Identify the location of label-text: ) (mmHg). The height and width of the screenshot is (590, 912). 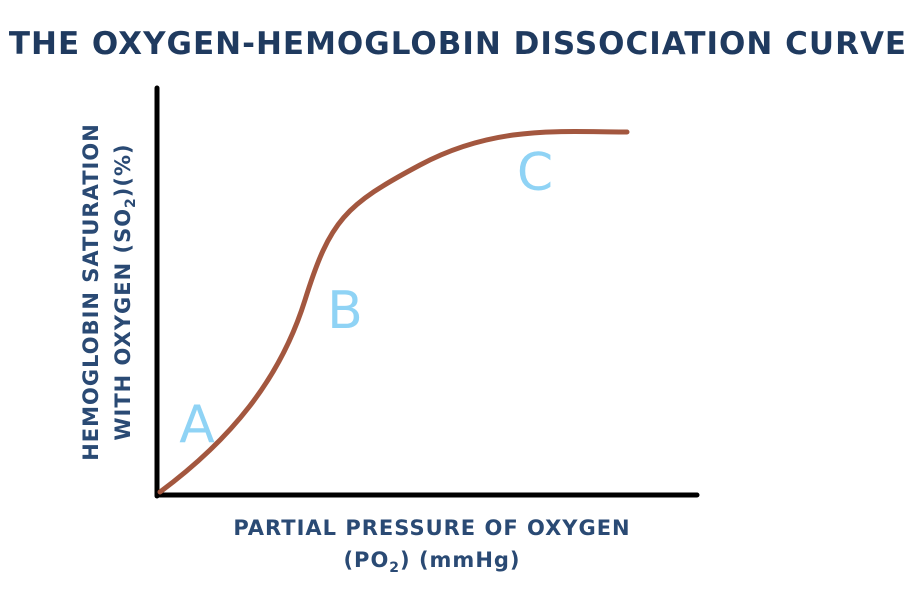
(460, 560).